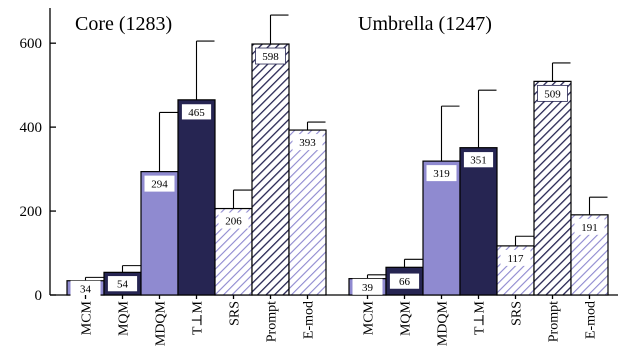  I want to click on value-label: 34, so click(86, 290).